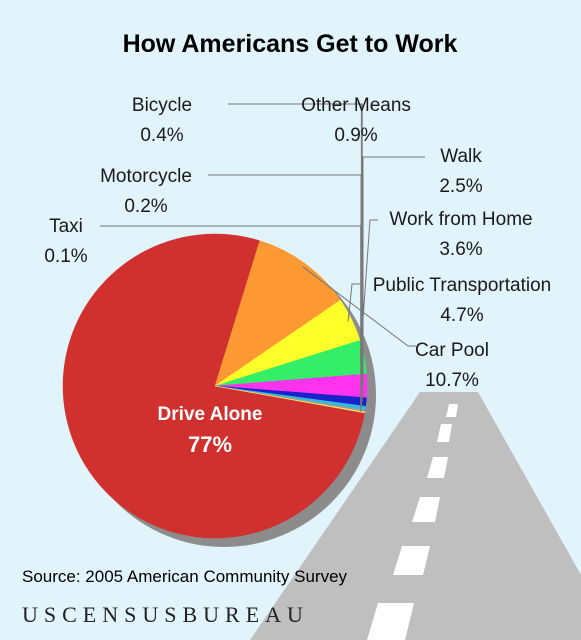 This screenshot has width=581, height=640. I want to click on census-bureau-logo: USCENSUSBUREAU, so click(165, 614).